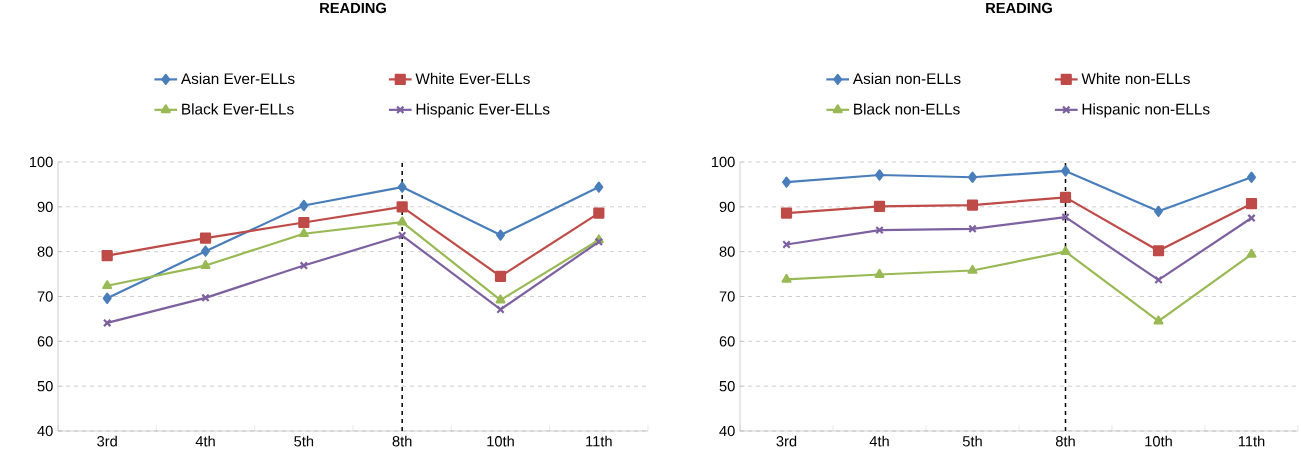 Image resolution: width=1301 pixels, height=463 pixels. Describe the element at coordinates (472, 78) in the screenshot. I see `legend-label: White Ever-ELLs` at that location.